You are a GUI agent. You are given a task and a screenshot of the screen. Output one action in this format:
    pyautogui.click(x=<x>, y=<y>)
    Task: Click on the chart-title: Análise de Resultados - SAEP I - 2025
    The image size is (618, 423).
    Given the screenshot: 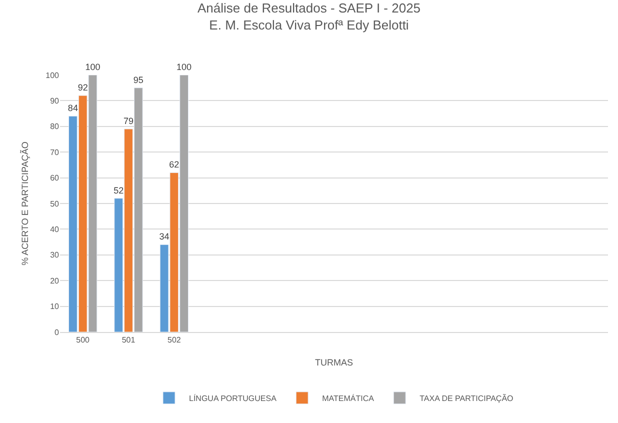 What is the action you would take?
    pyautogui.click(x=309, y=8)
    